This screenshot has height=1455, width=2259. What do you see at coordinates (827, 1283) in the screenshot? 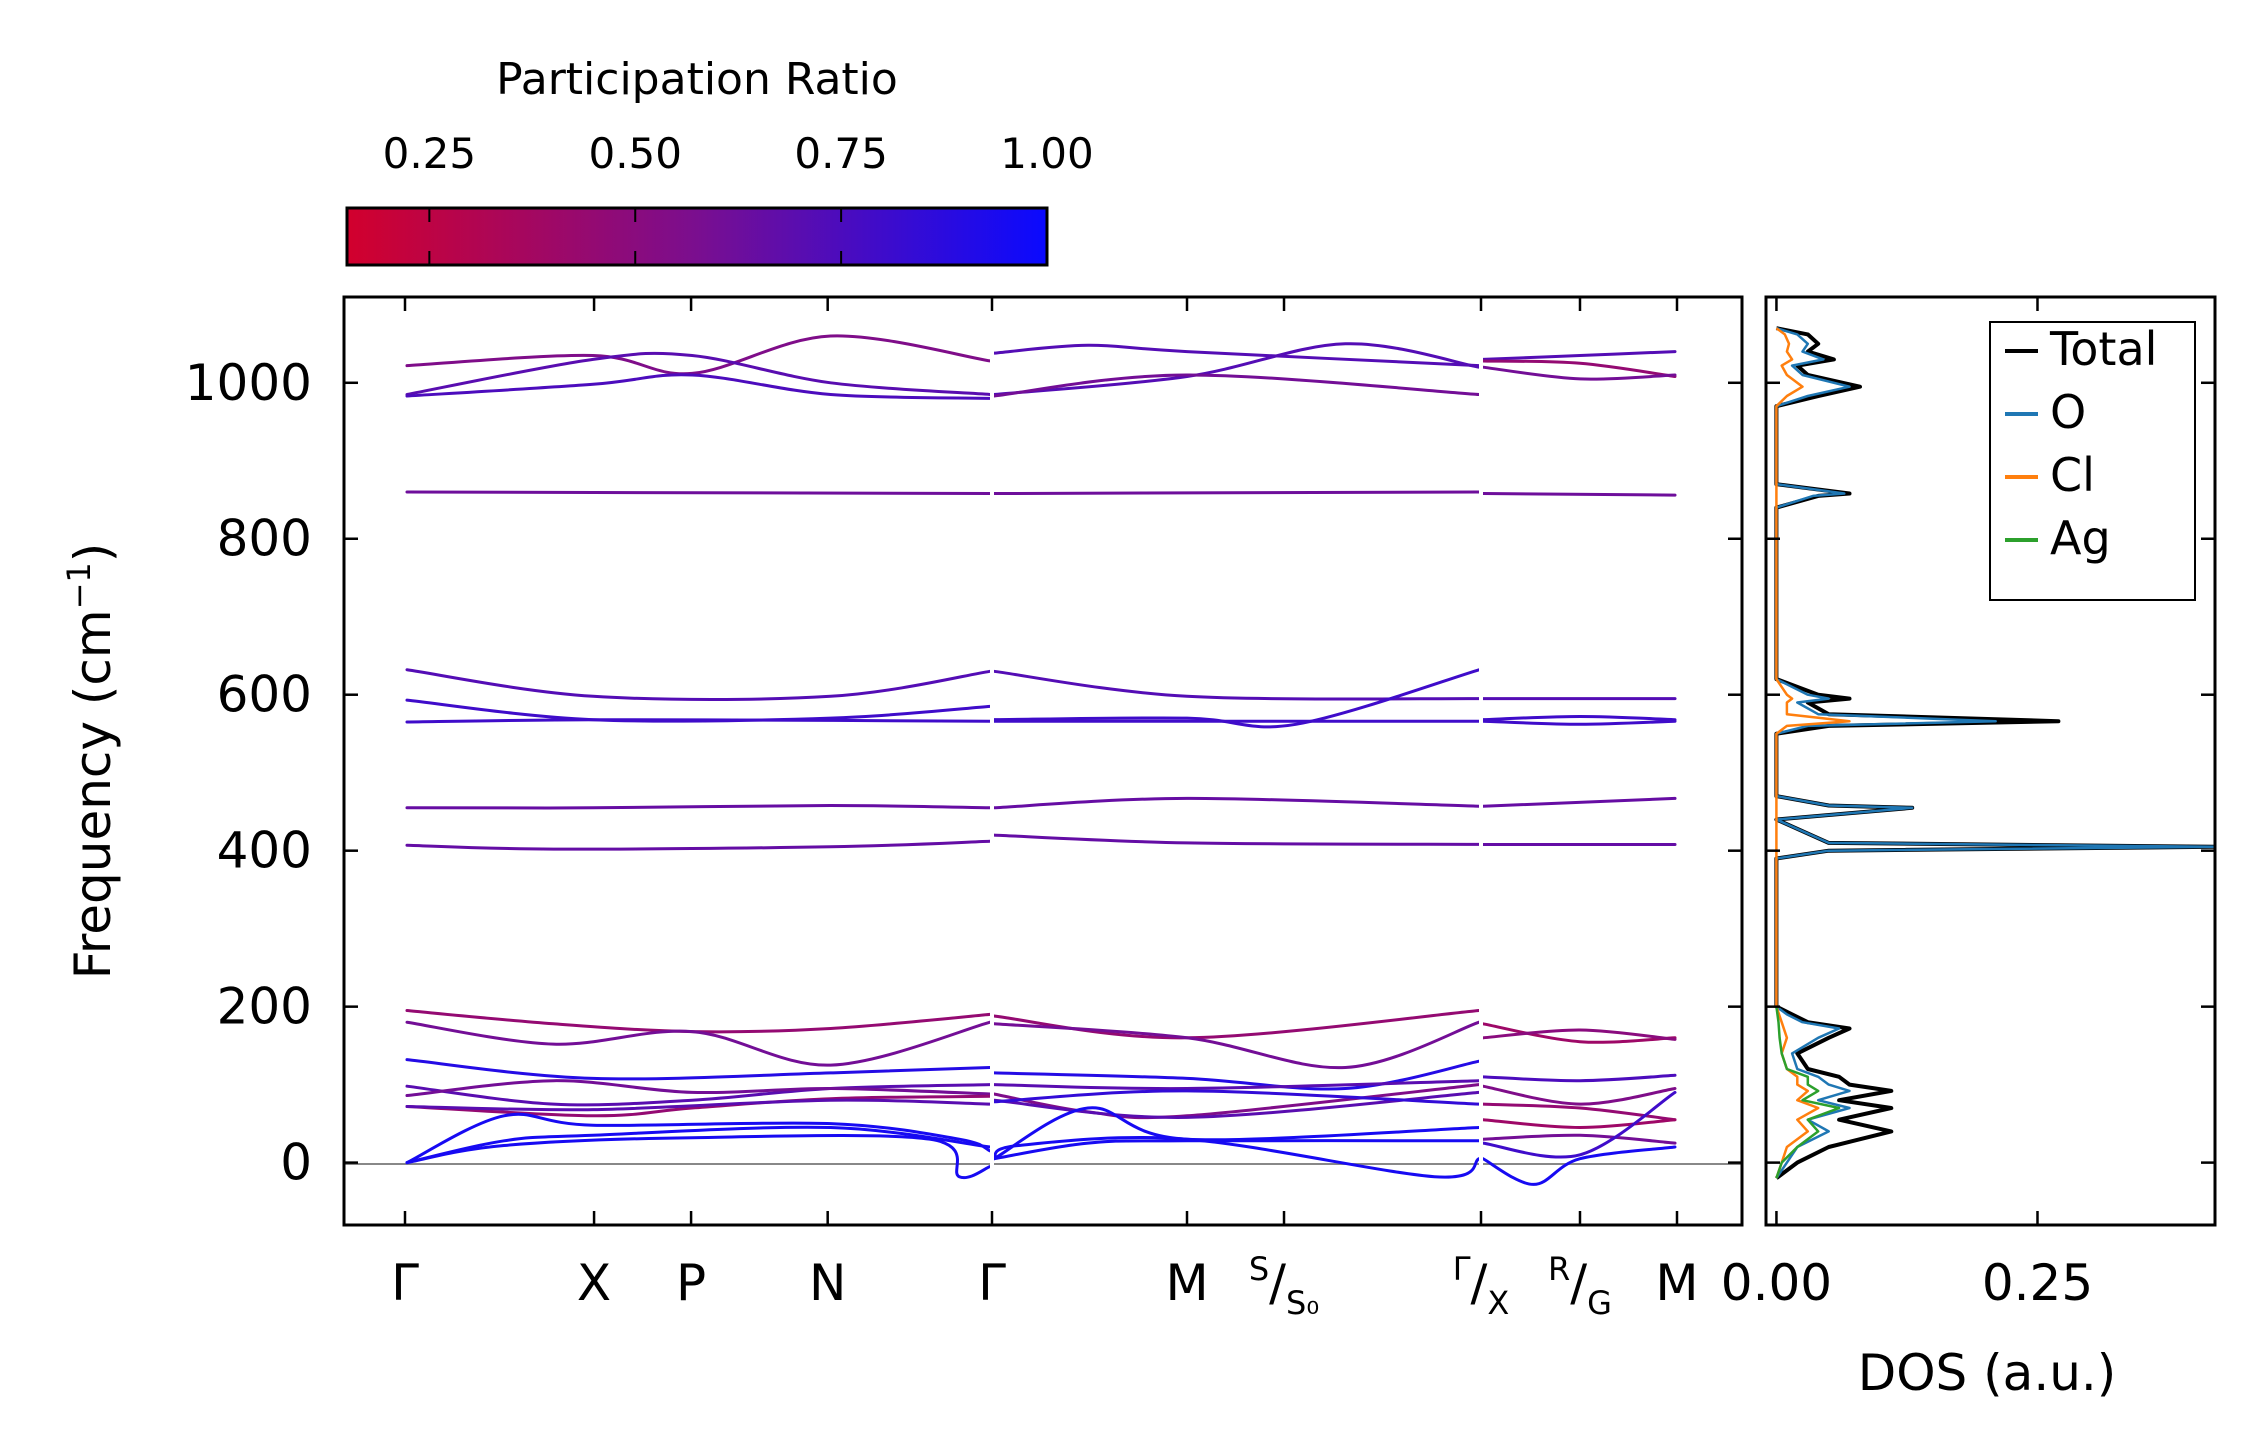
I see `kpoint-label: N` at bounding box center [827, 1283].